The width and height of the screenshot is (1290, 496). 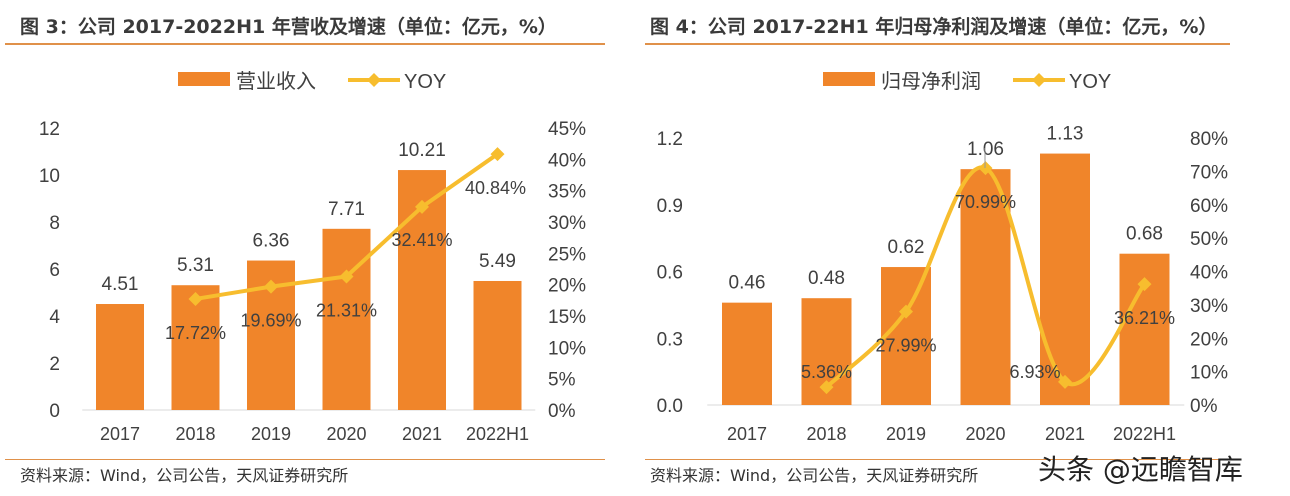 What do you see at coordinates (288, 27) in the screenshot?
I see `chart-title-revenue: 图 3：公司 2017-2022H1 年营收及增速（单位：亿元，%）` at bounding box center [288, 27].